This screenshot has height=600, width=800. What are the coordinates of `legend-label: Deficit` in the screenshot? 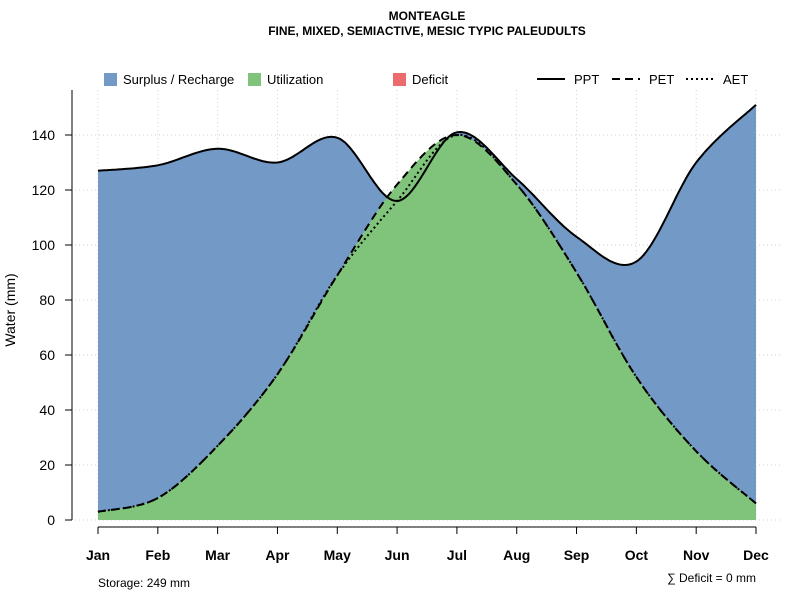 It's located at (430, 79).